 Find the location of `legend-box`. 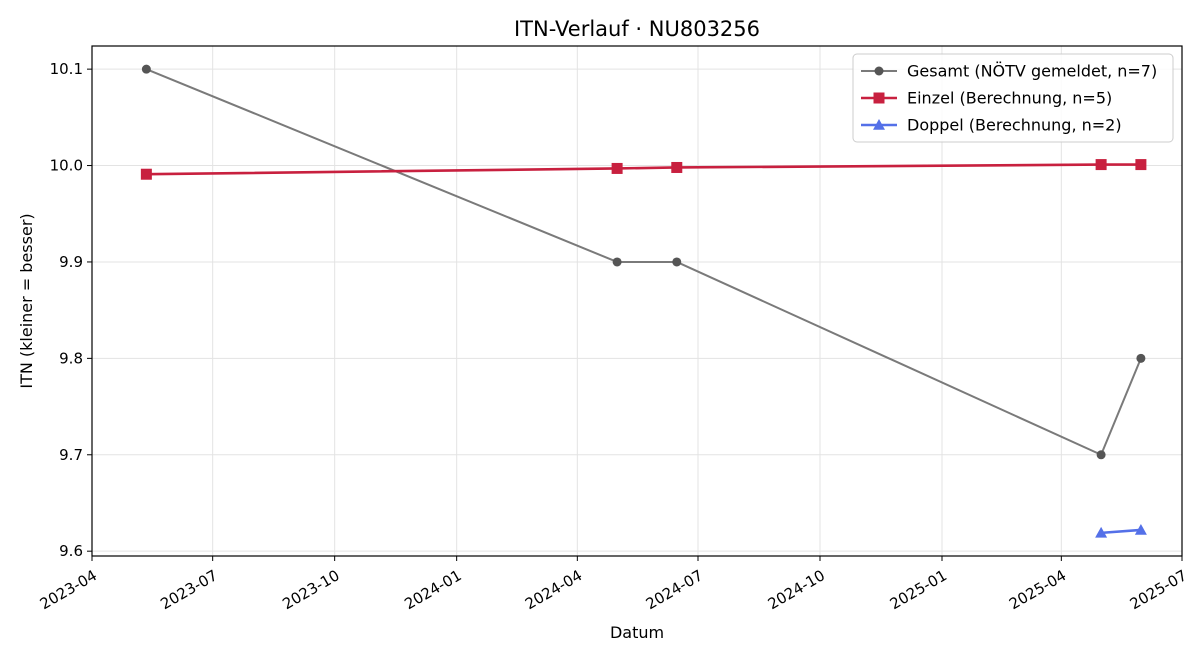

legend-box is located at coordinates (1013, 98).